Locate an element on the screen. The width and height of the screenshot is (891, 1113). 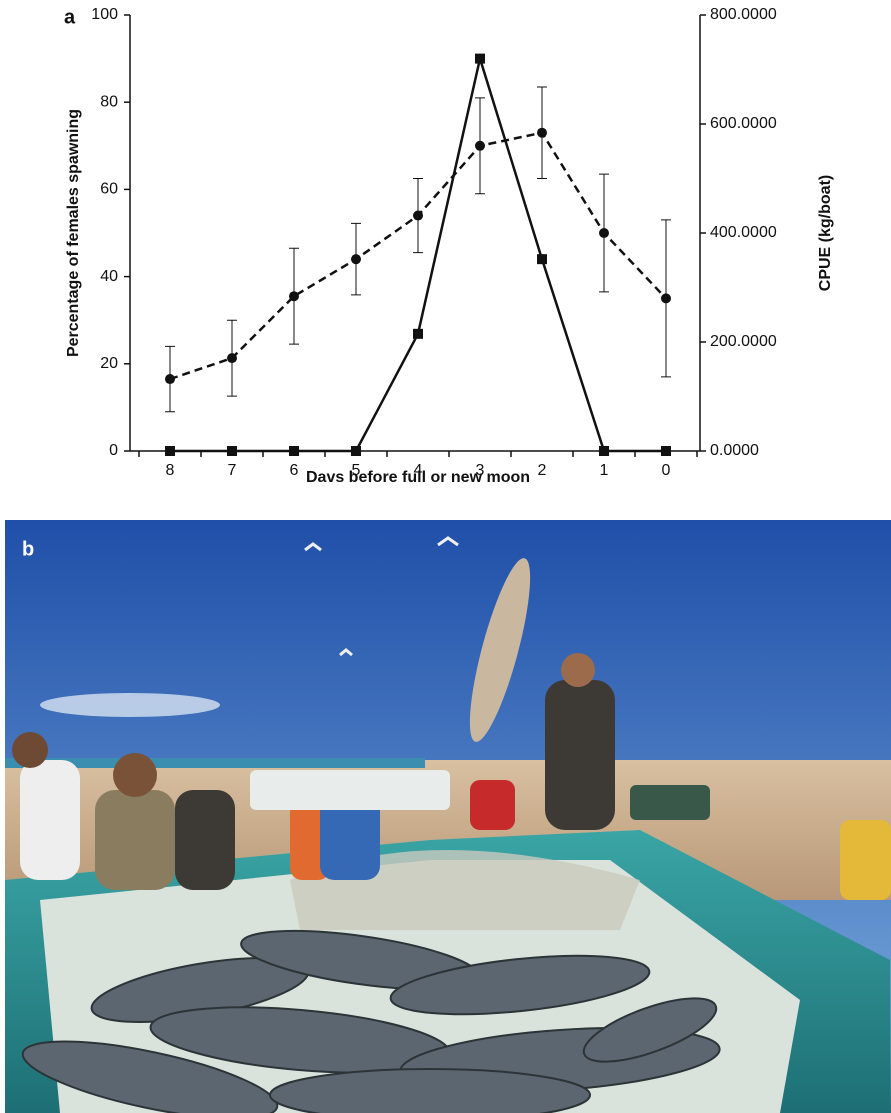
x-tick-label: 8 is located at coordinates (170, 470).